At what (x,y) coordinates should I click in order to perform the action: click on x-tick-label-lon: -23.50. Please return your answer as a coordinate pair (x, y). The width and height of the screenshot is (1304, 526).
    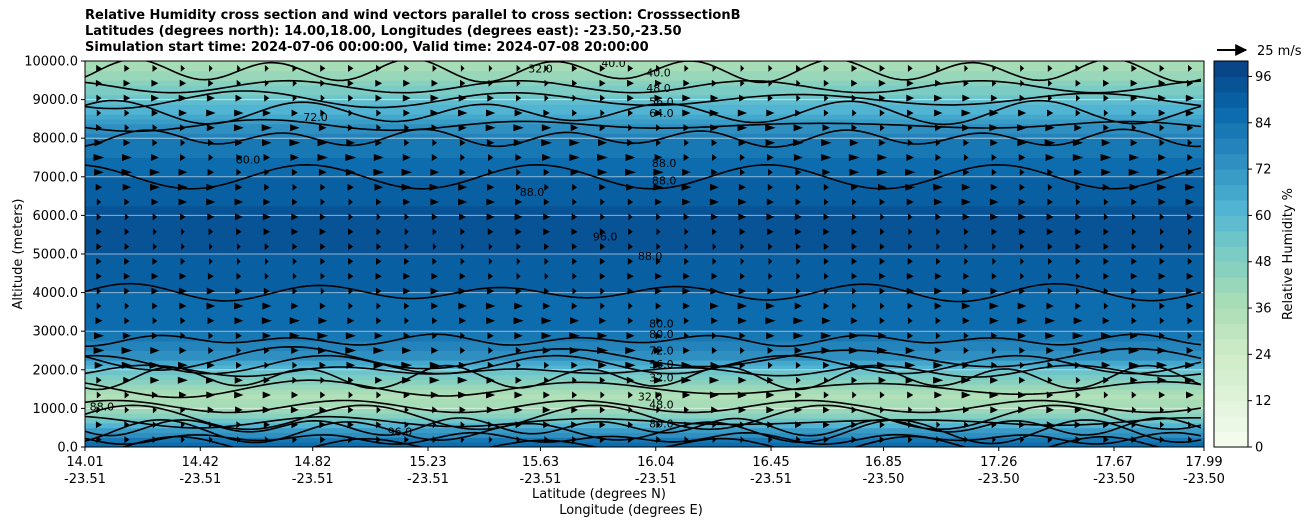
    Looking at the image, I should click on (1114, 479).